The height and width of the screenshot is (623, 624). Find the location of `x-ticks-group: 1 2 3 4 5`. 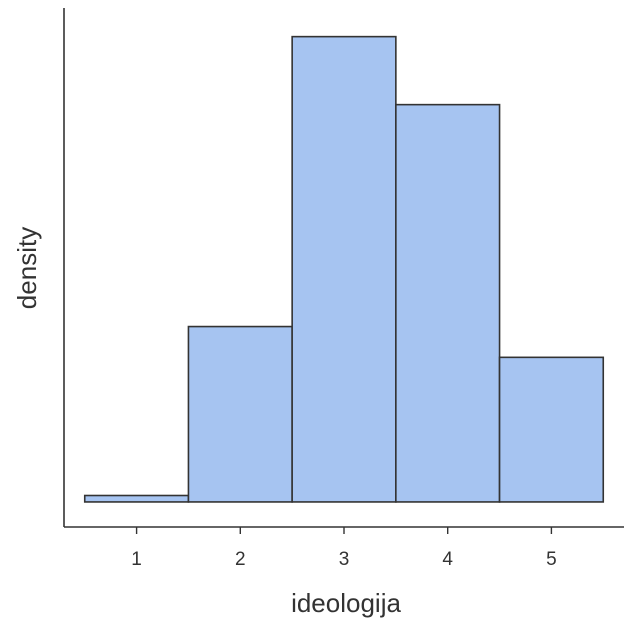

x-ticks-group: 1 2 3 4 5 is located at coordinates (344, 548).